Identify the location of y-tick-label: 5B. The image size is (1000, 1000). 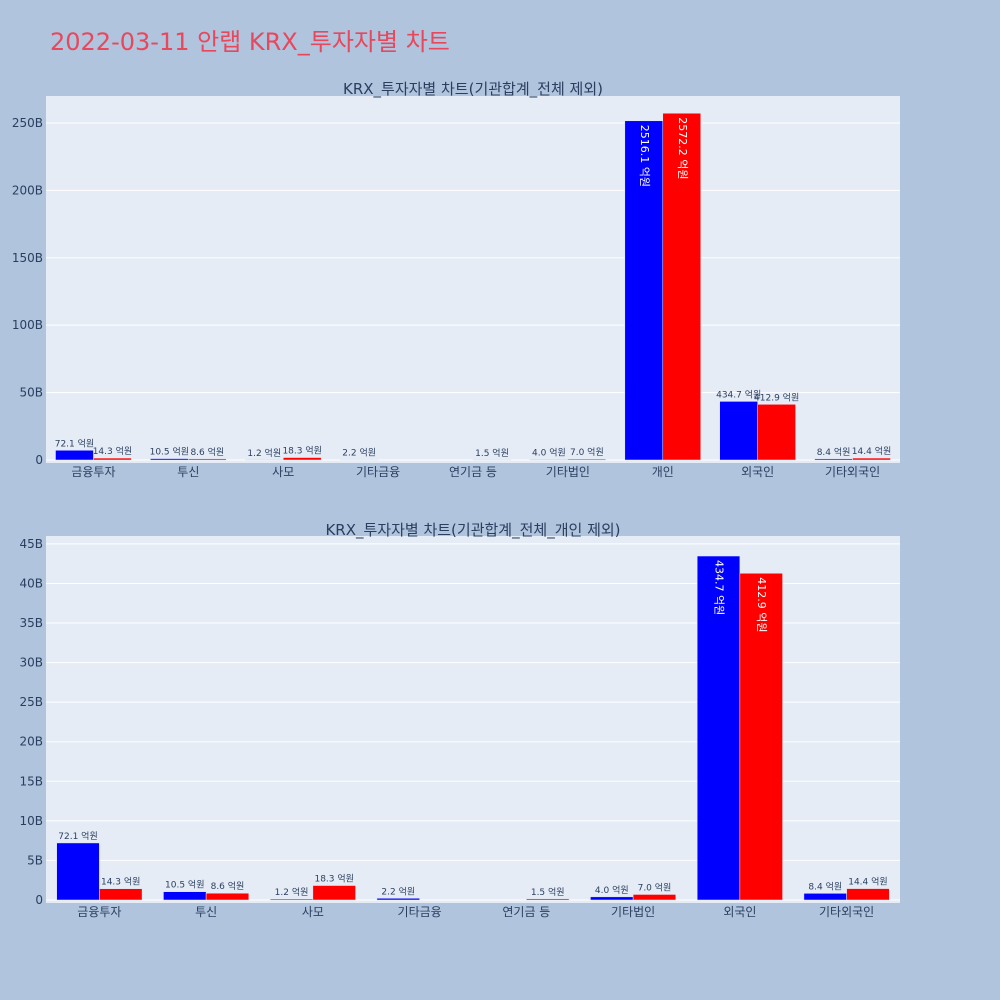
(35, 860).